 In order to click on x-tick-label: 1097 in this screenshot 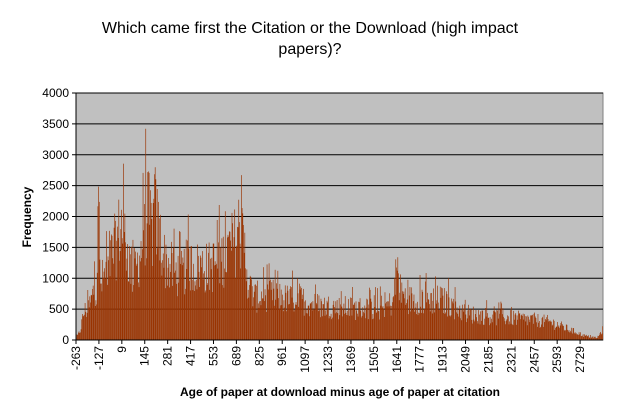, I will do `click(305, 359)`.